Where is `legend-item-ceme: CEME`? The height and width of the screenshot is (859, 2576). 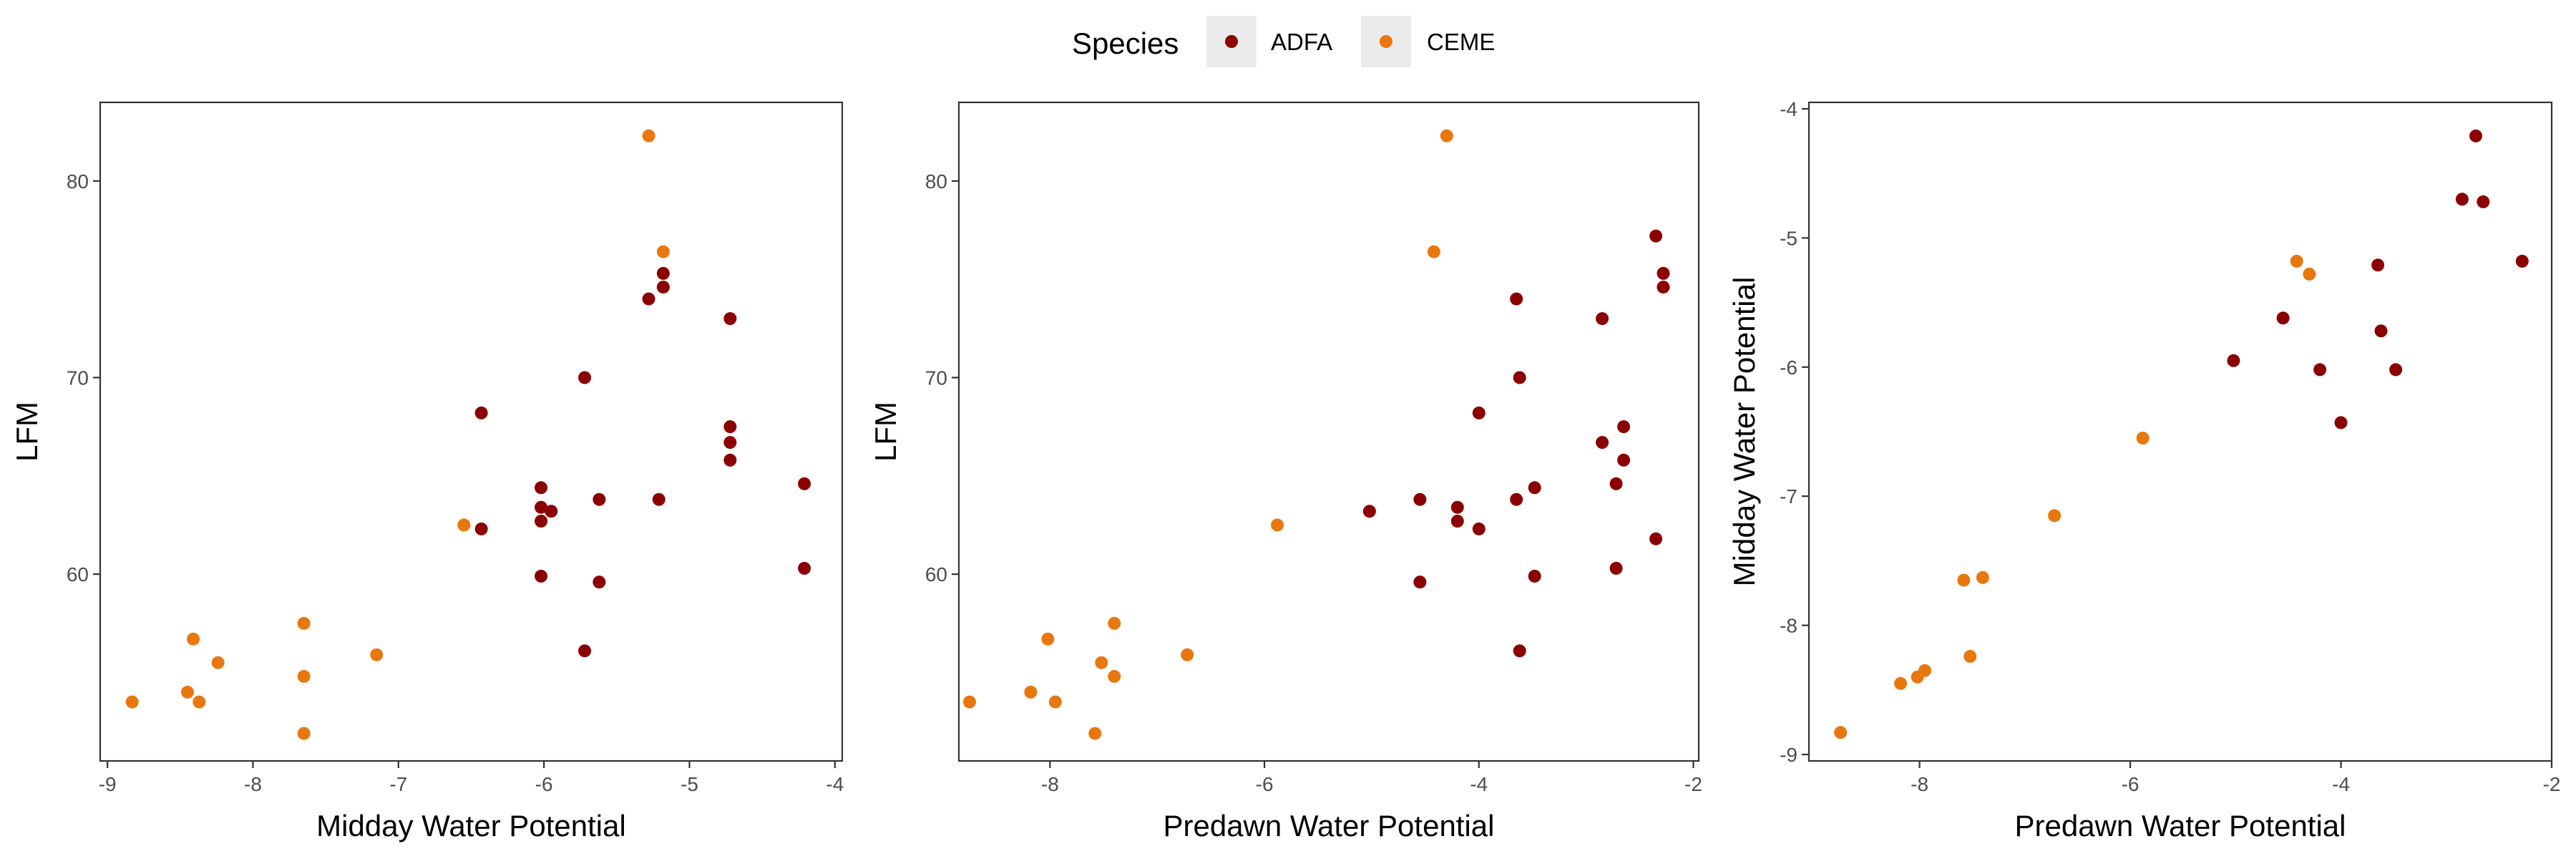
legend-item-ceme: CEME is located at coordinates (1428, 41).